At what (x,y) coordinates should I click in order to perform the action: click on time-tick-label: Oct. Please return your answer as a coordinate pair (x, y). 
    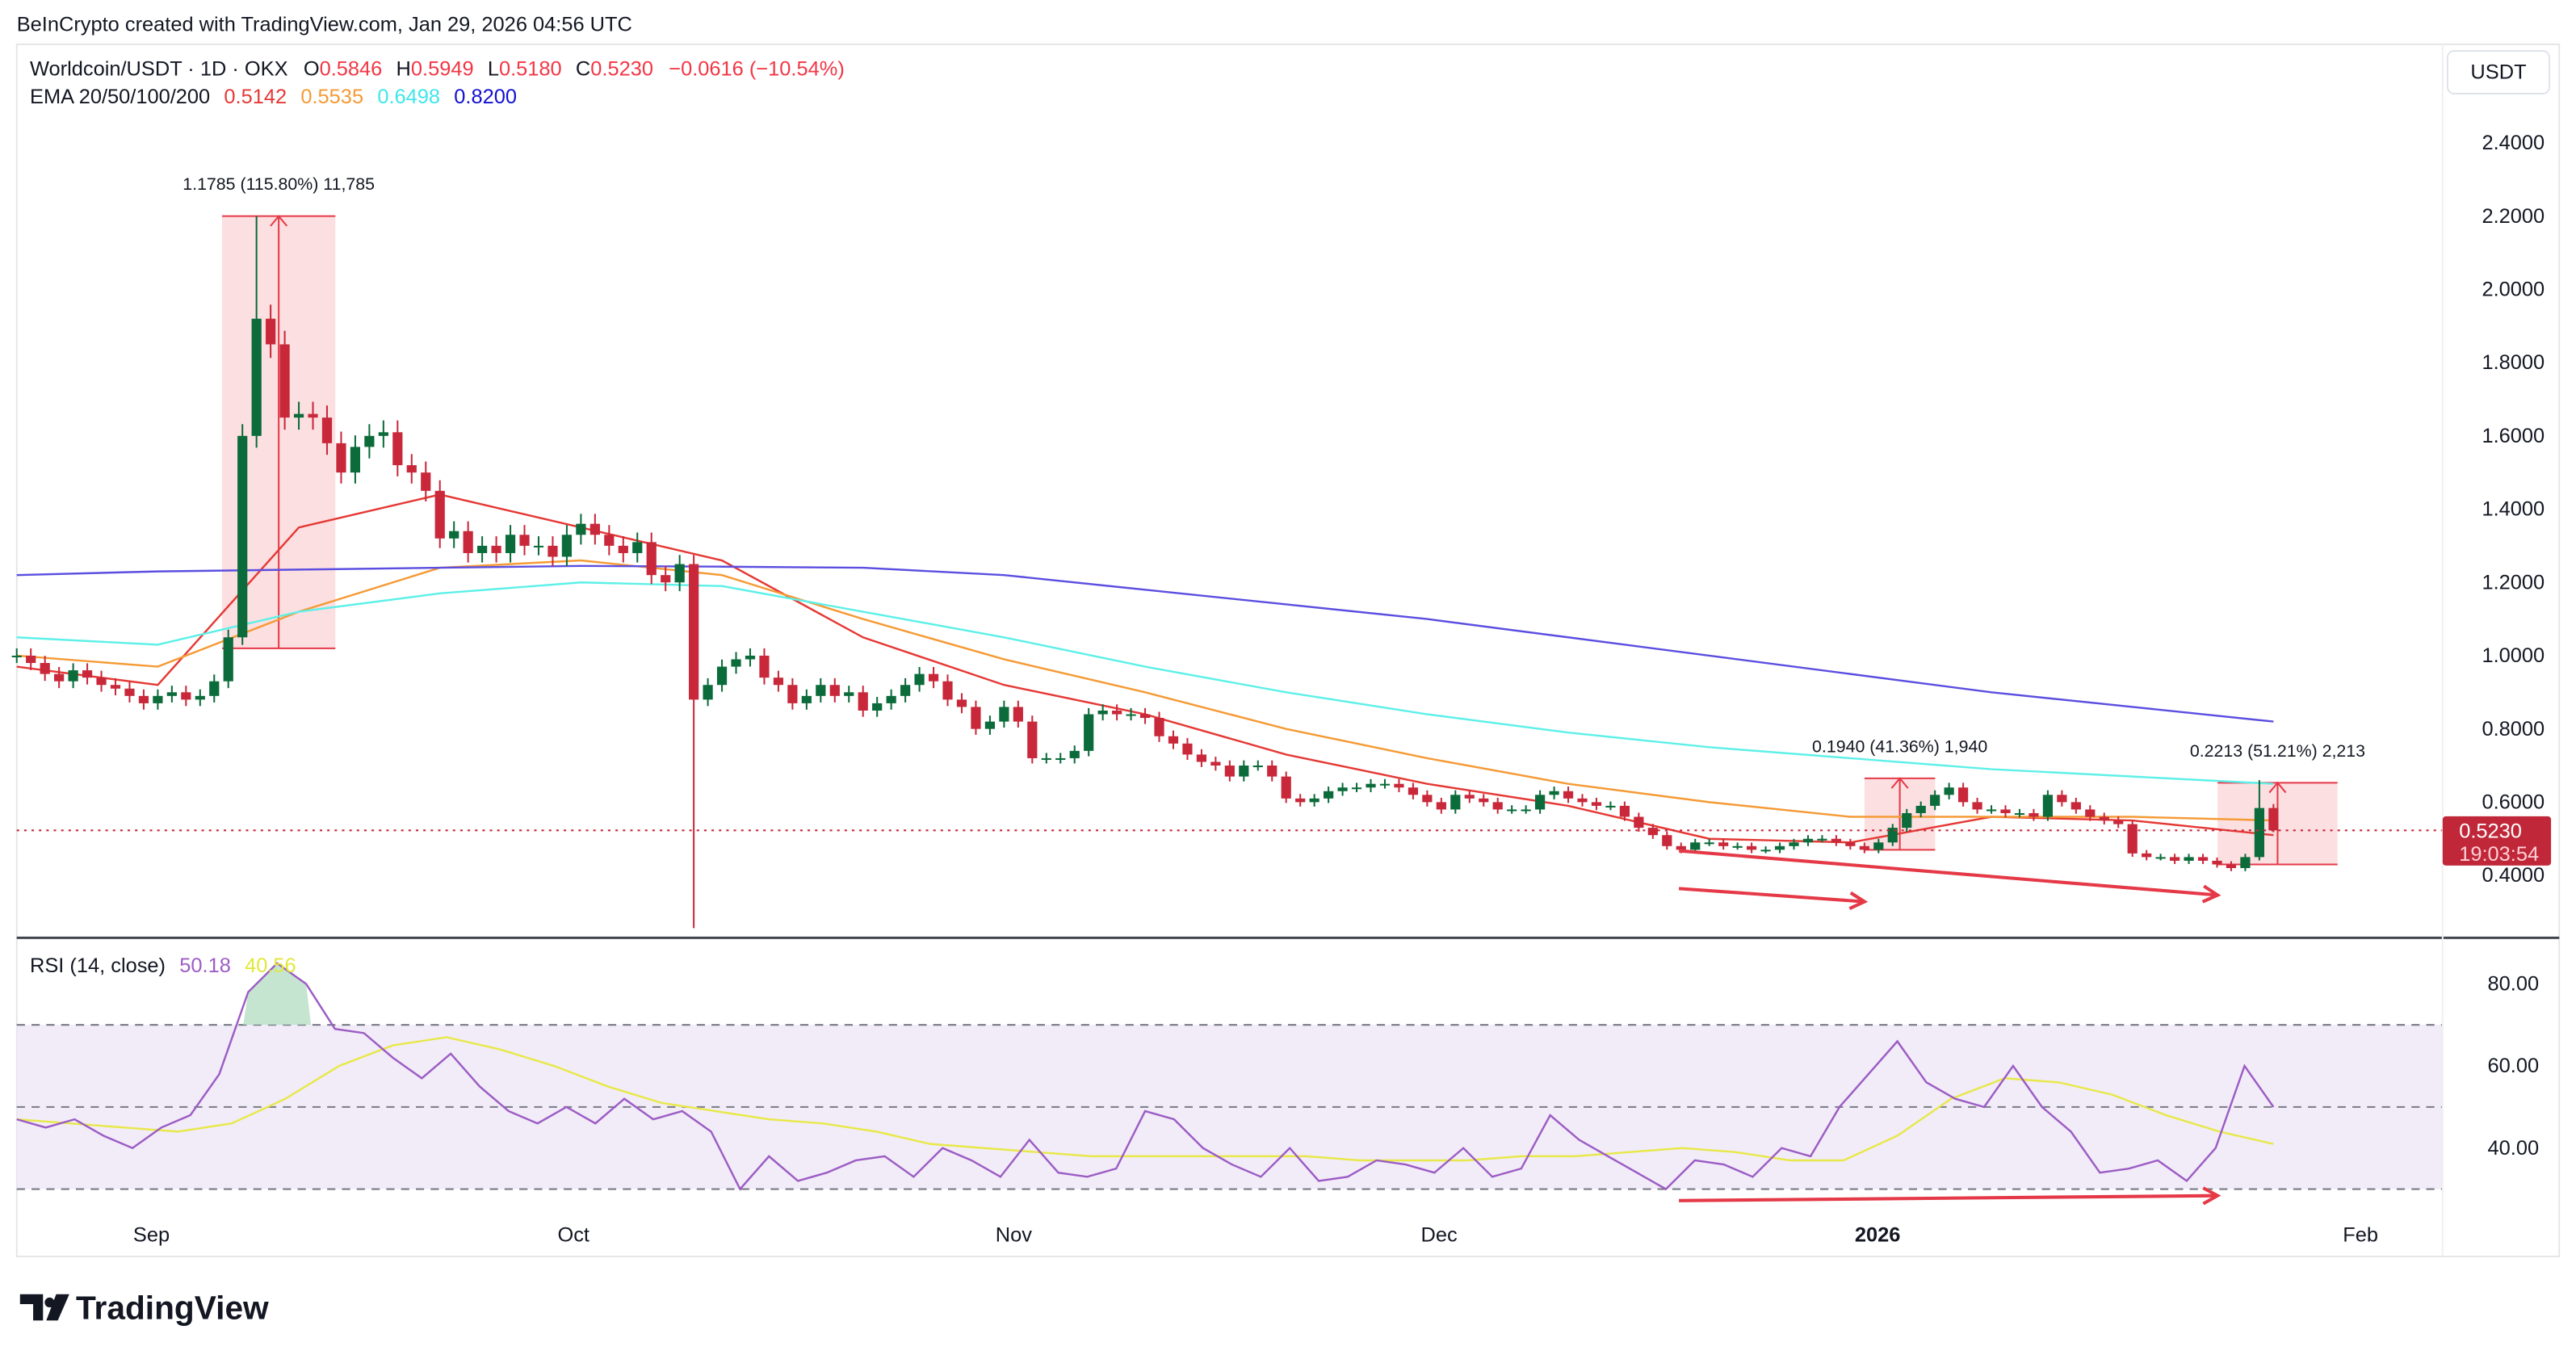
    Looking at the image, I should click on (573, 1236).